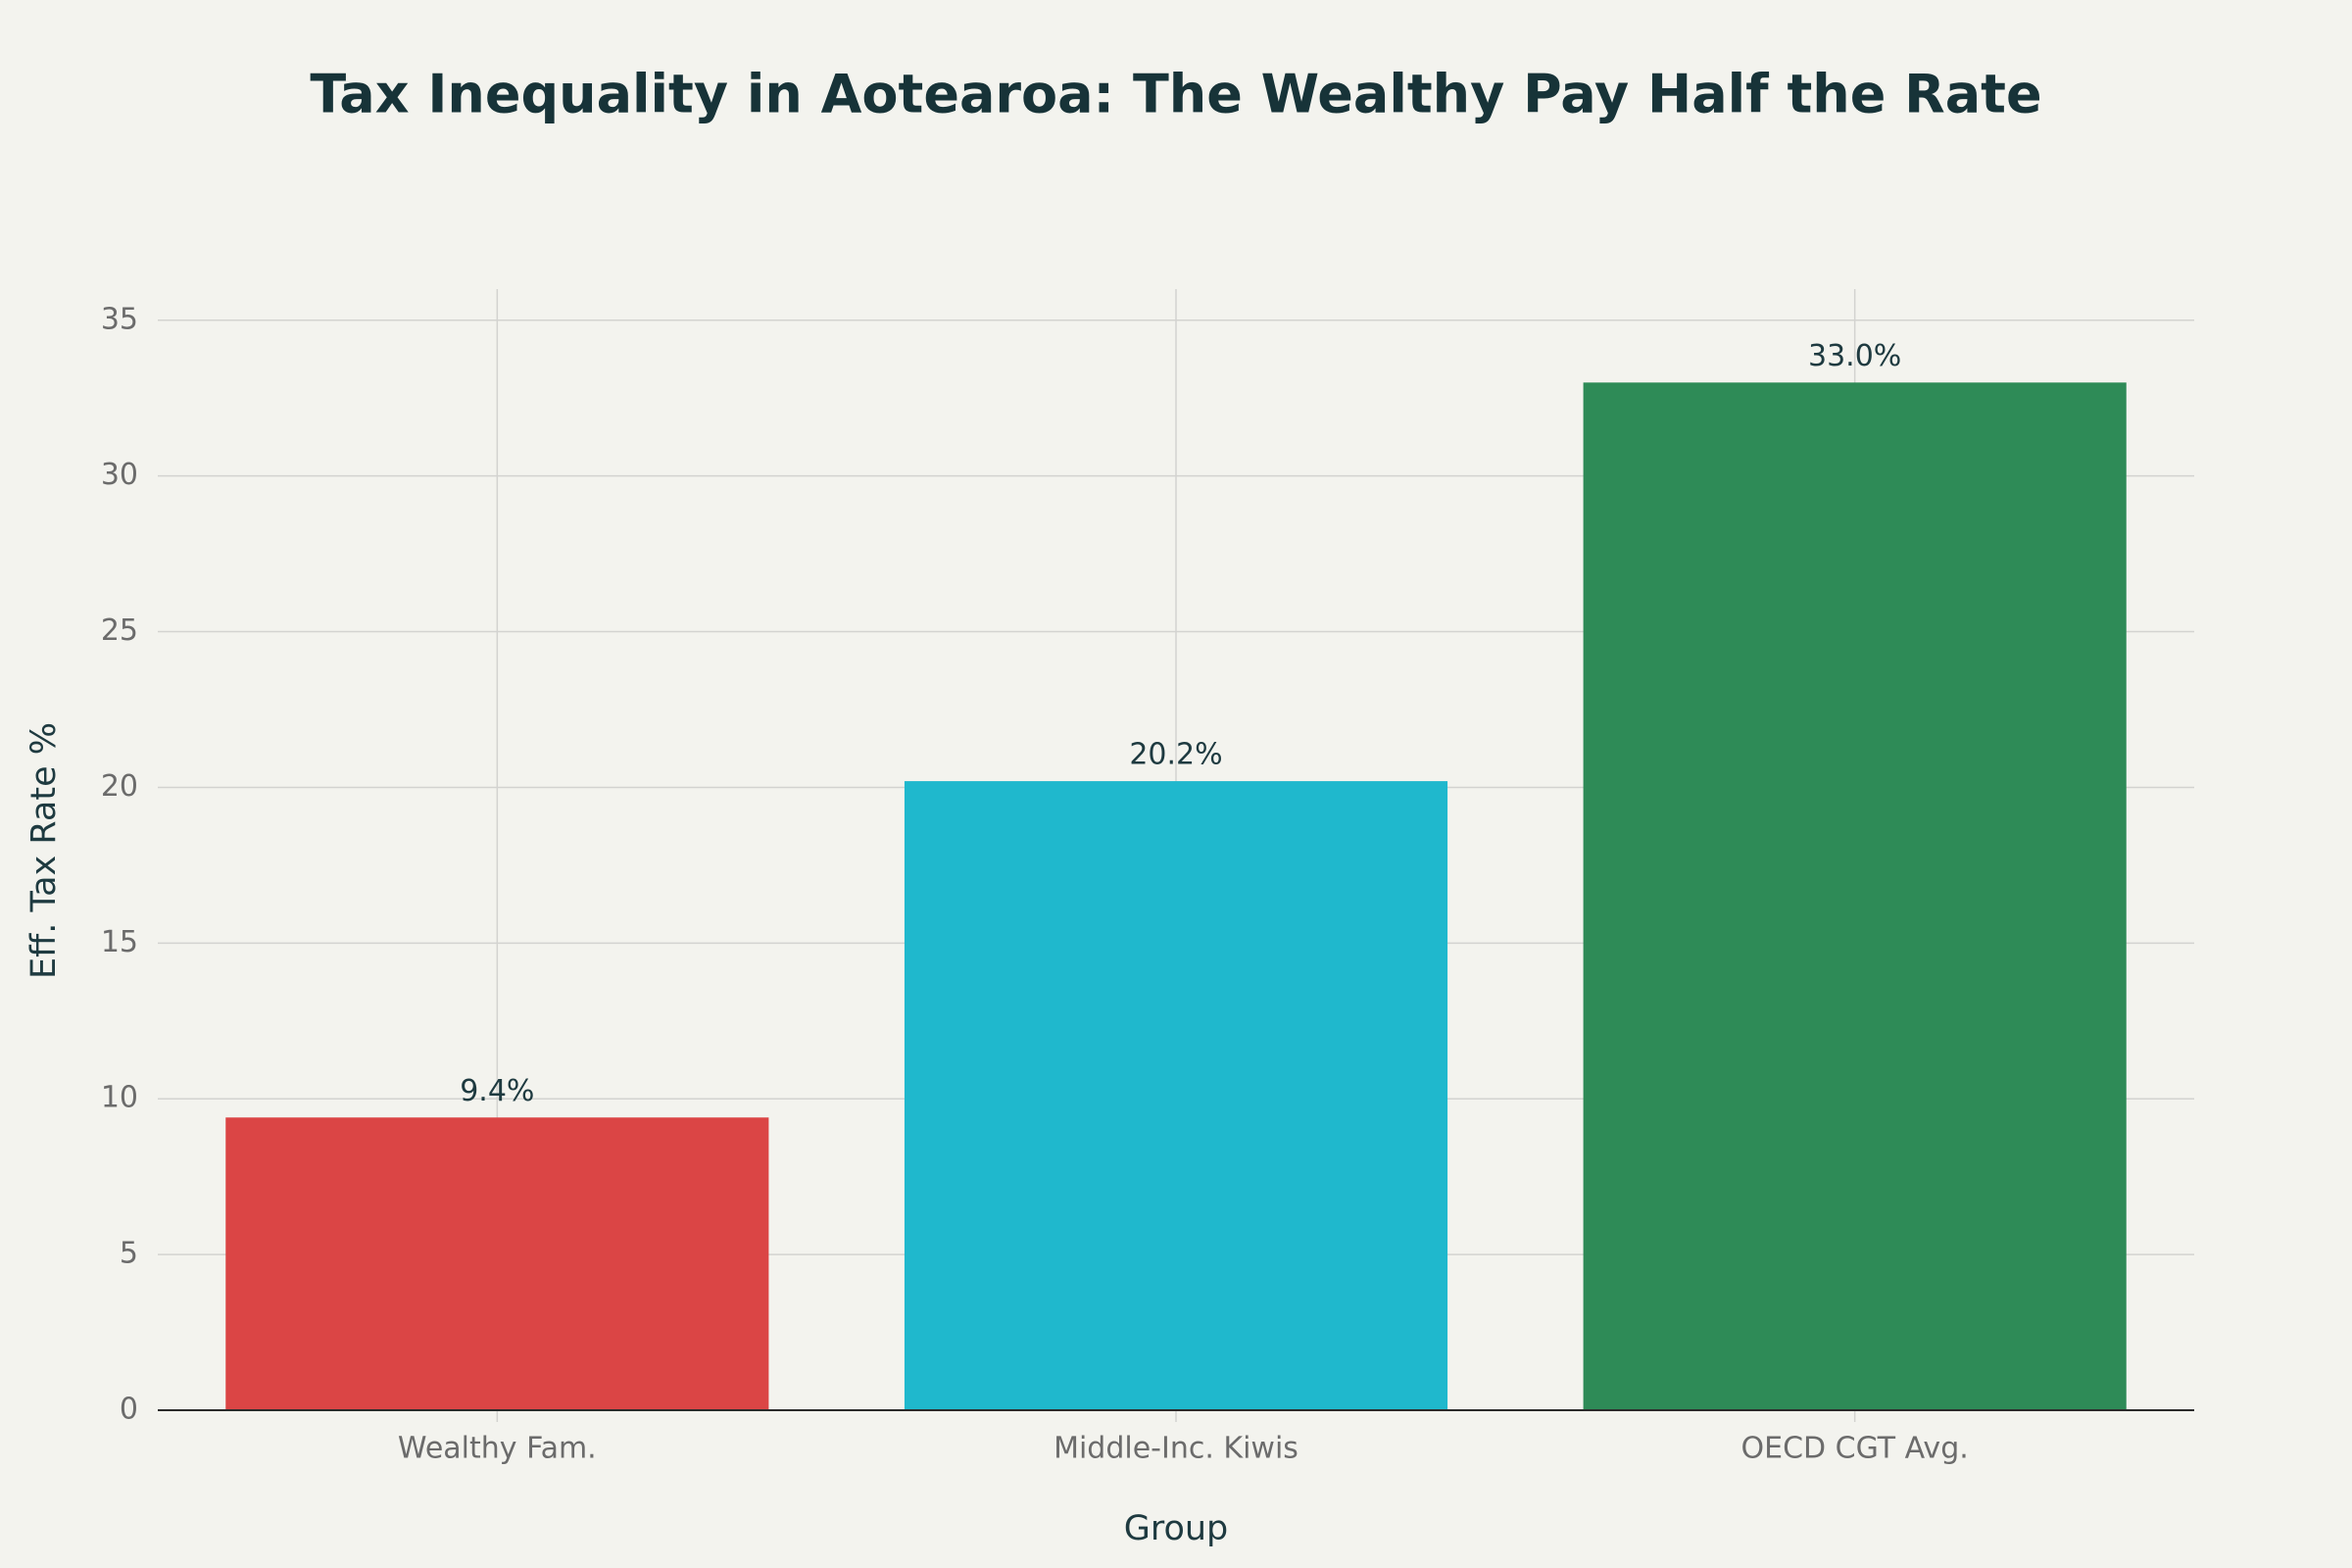 This screenshot has width=2352, height=1568. Describe the element at coordinates (119, 786) in the screenshot. I see `y-tick-label: 20` at that location.